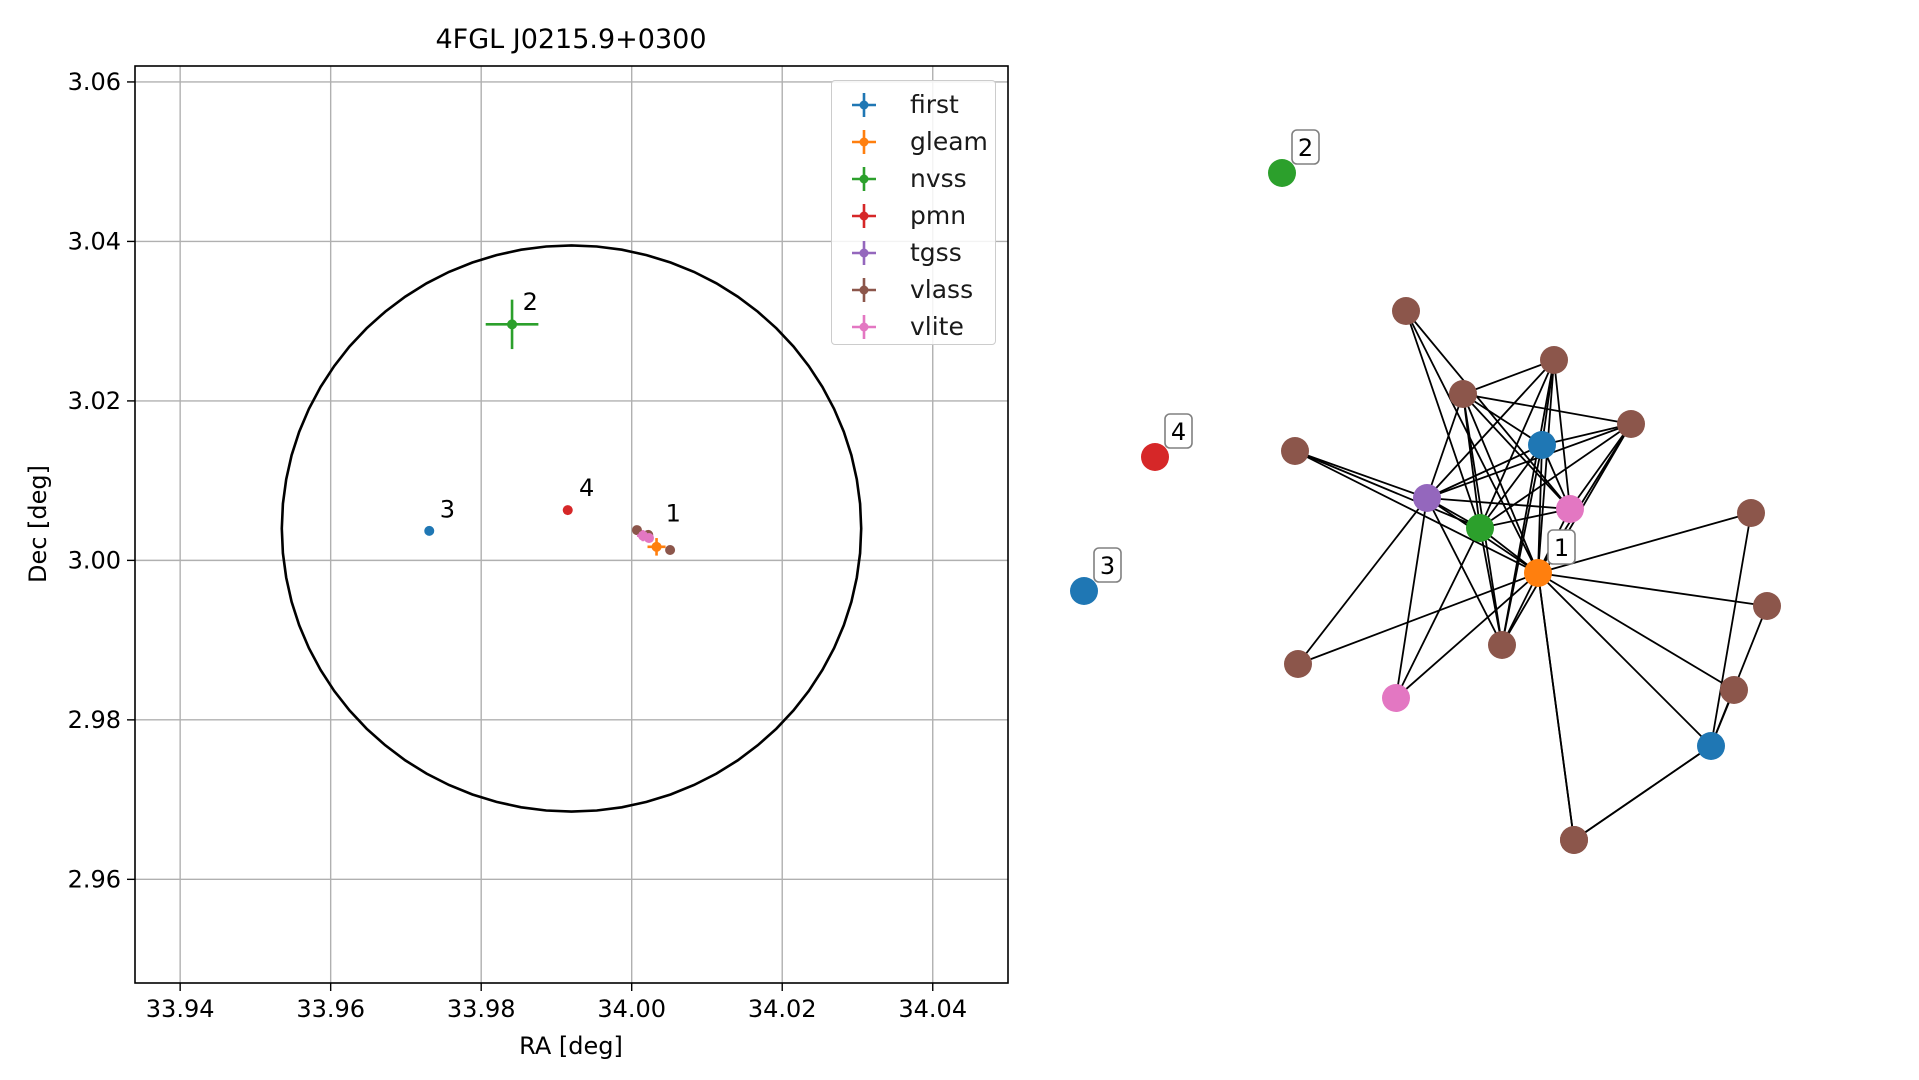 The image size is (1919, 1080). What do you see at coordinates (937, 326) in the screenshot?
I see `legend-label: vlite` at bounding box center [937, 326].